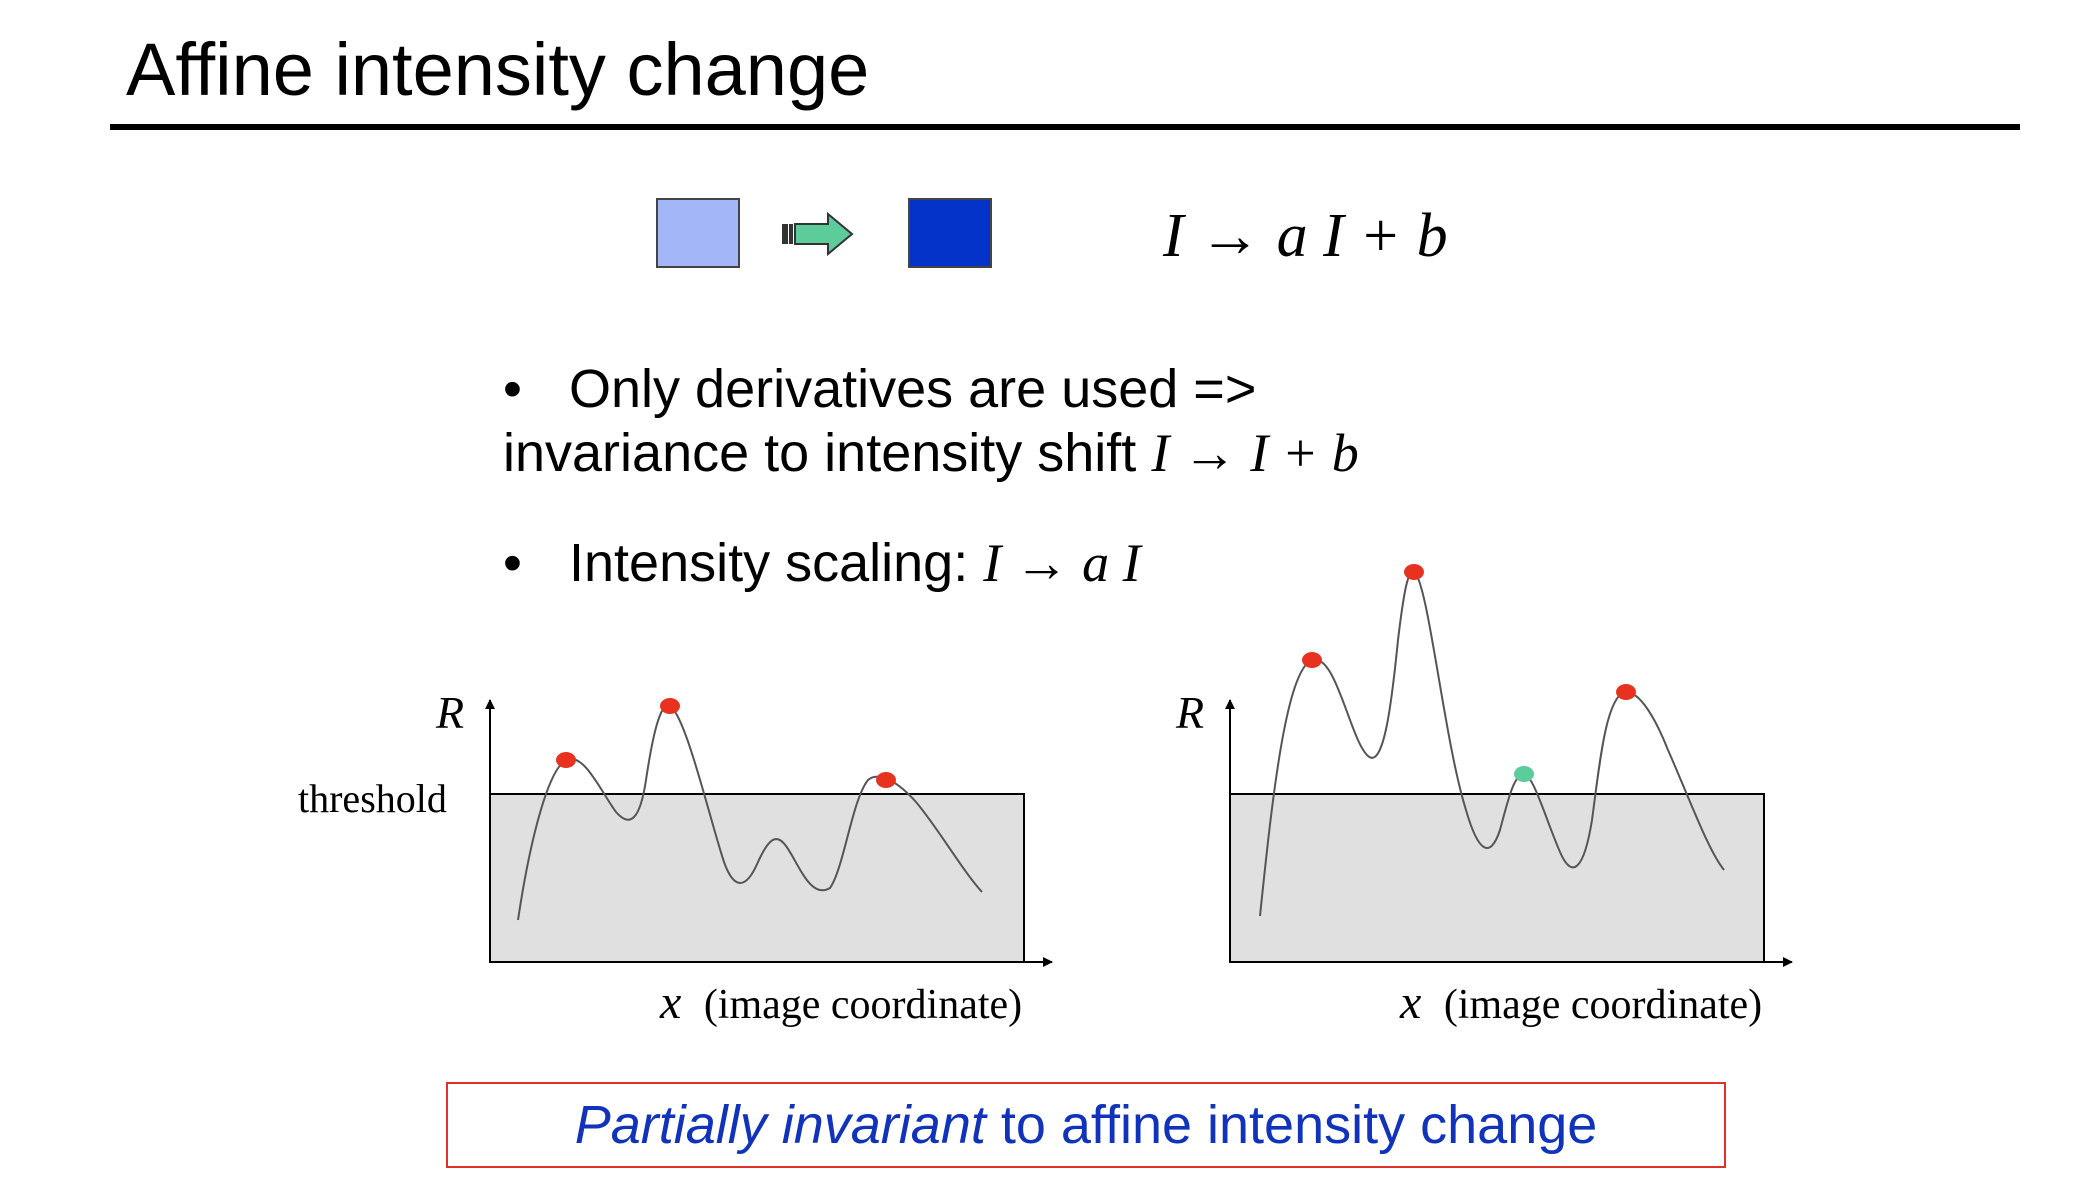 This screenshot has width=2086, height=1200. Describe the element at coordinates (1065, 127) in the screenshot. I see `title-divider` at that location.